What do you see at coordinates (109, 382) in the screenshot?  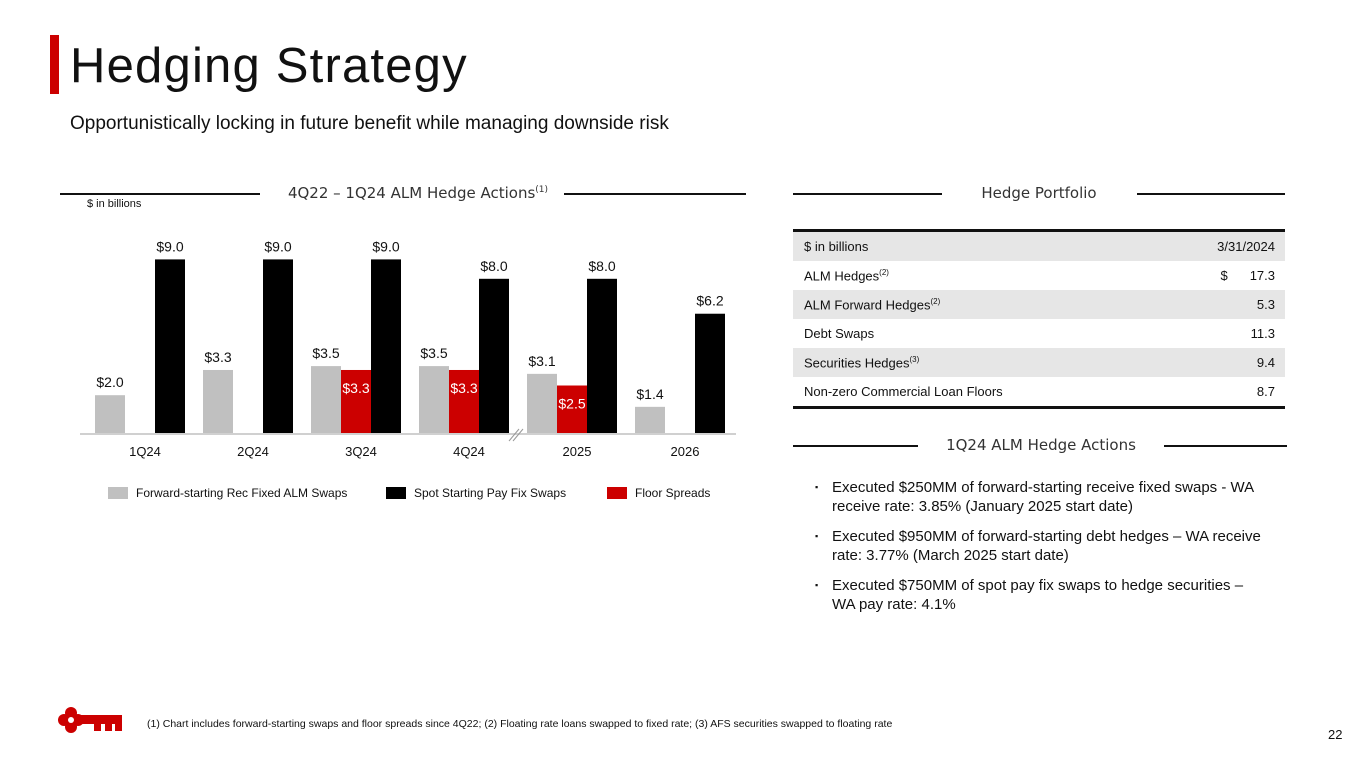 I see `data-label-forward-starting: $2.0` at bounding box center [109, 382].